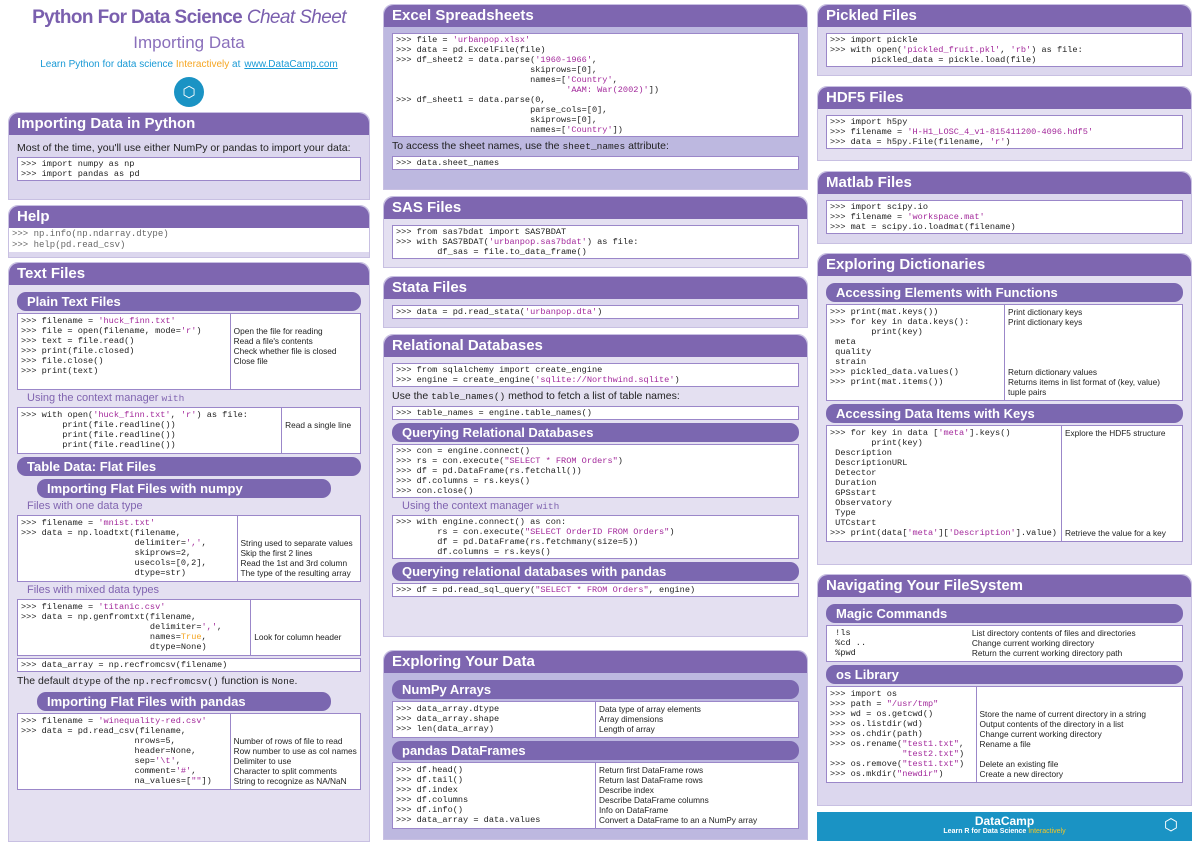 The width and height of the screenshot is (1200, 849). Describe the element at coordinates (853, 523) in the screenshot. I see `code-cell: UTCstart` at that location.